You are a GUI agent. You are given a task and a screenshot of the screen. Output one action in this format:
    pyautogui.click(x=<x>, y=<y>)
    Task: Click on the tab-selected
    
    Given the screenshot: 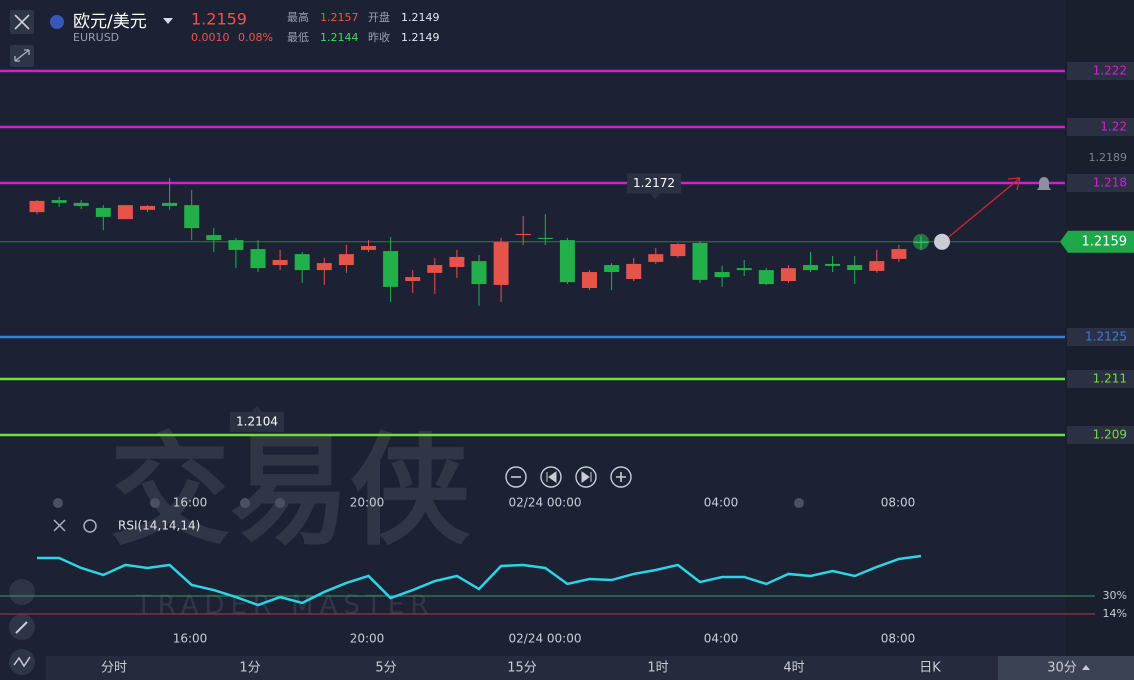 What is the action you would take?
    pyautogui.click(x=1066, y=668)
    